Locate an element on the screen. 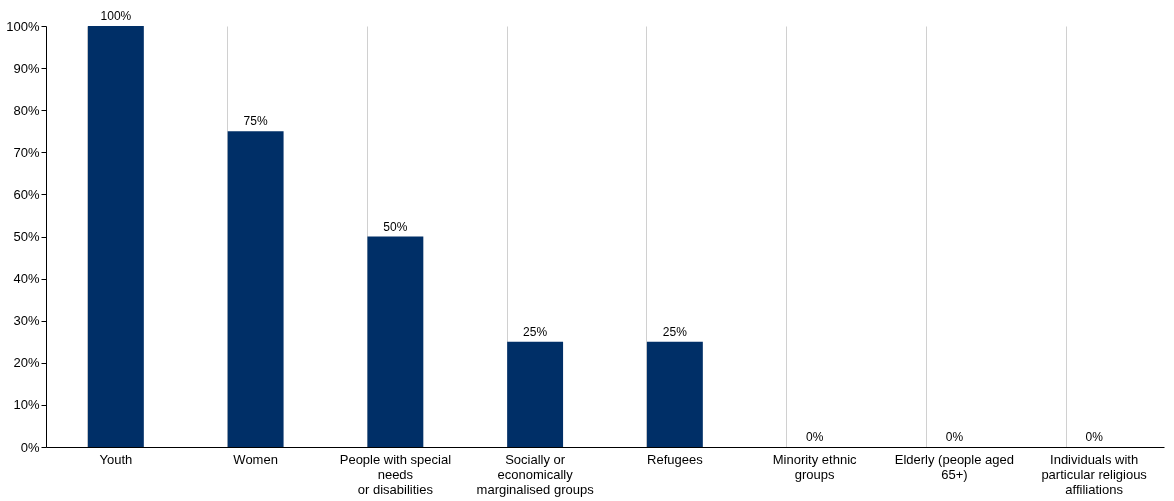 The width and height of the screenshot is (1174, 501). x-tick-label: Women is located at coordinates (255, 459).